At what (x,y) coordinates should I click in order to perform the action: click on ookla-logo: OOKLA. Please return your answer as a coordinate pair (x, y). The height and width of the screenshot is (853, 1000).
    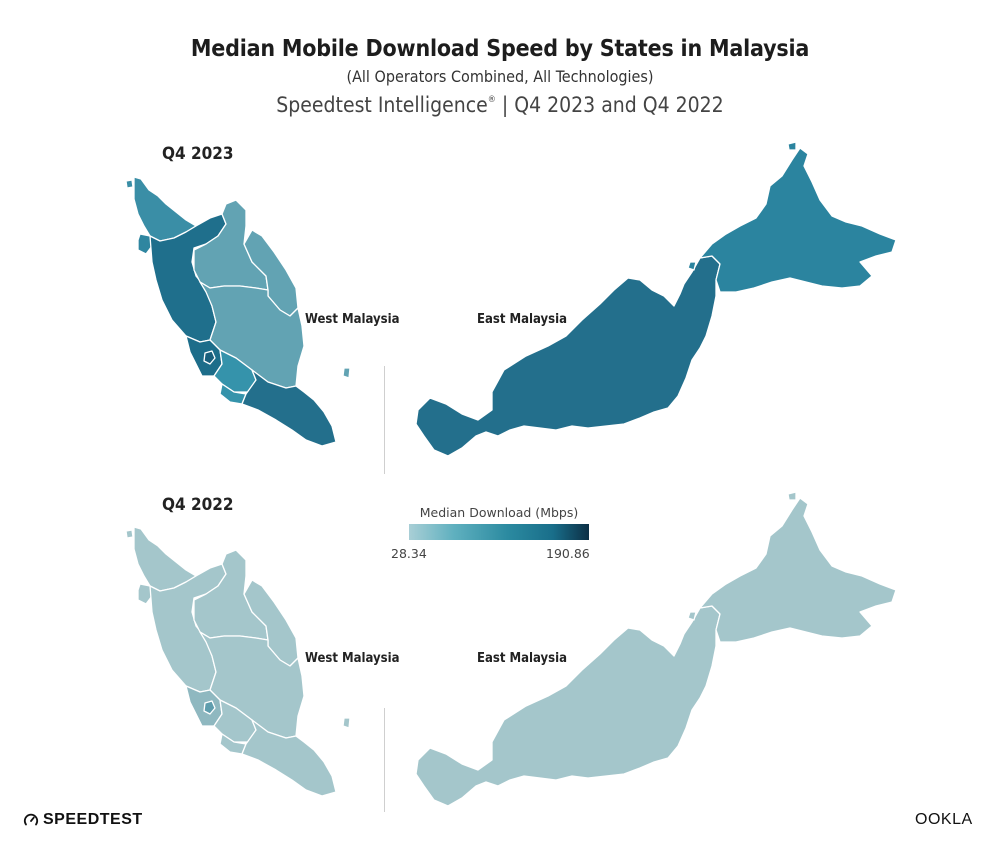
    Looking at the image, I should click on (944, 819).